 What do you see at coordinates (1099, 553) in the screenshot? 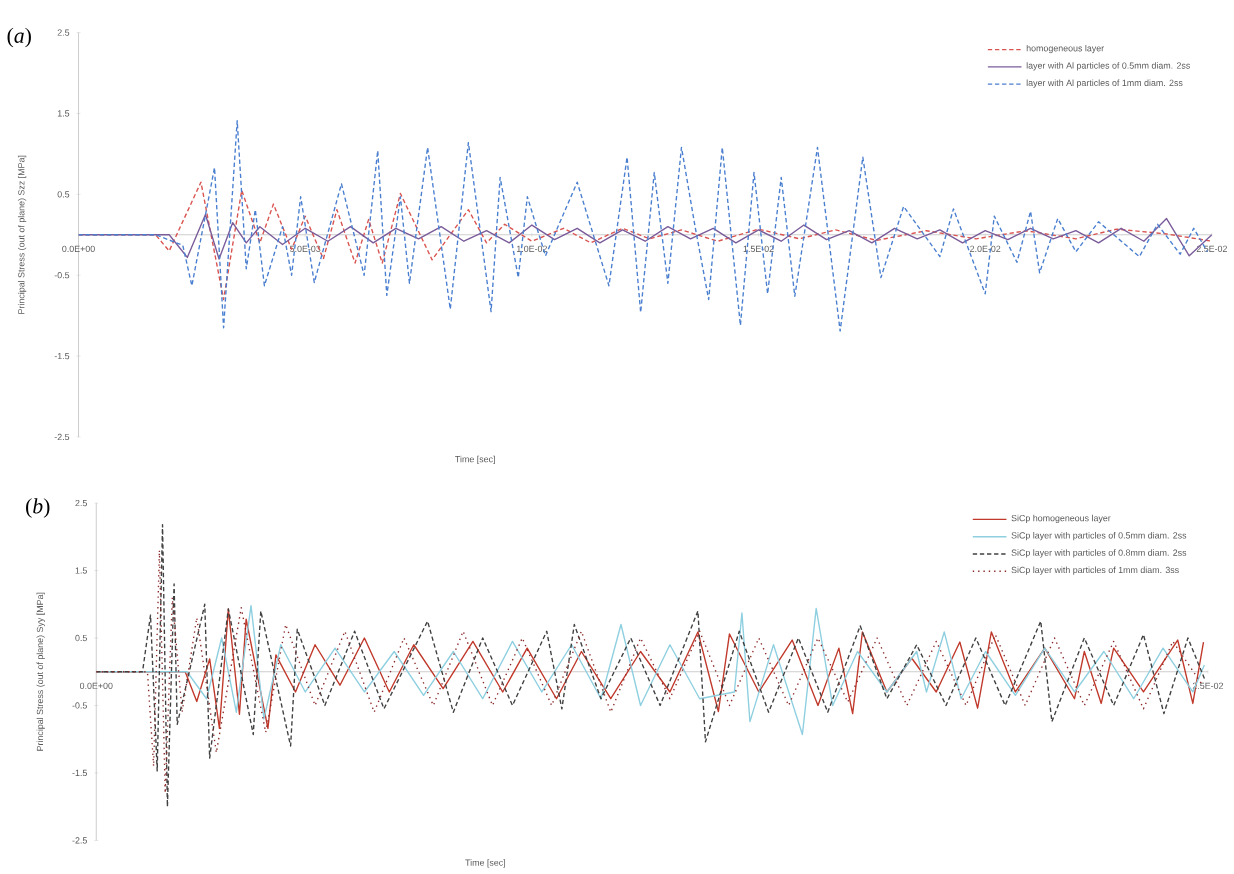
I see `legend-label: SiCp layer with particles of 0.8mm diam. 2ss` at bounding box center [1099, 553].